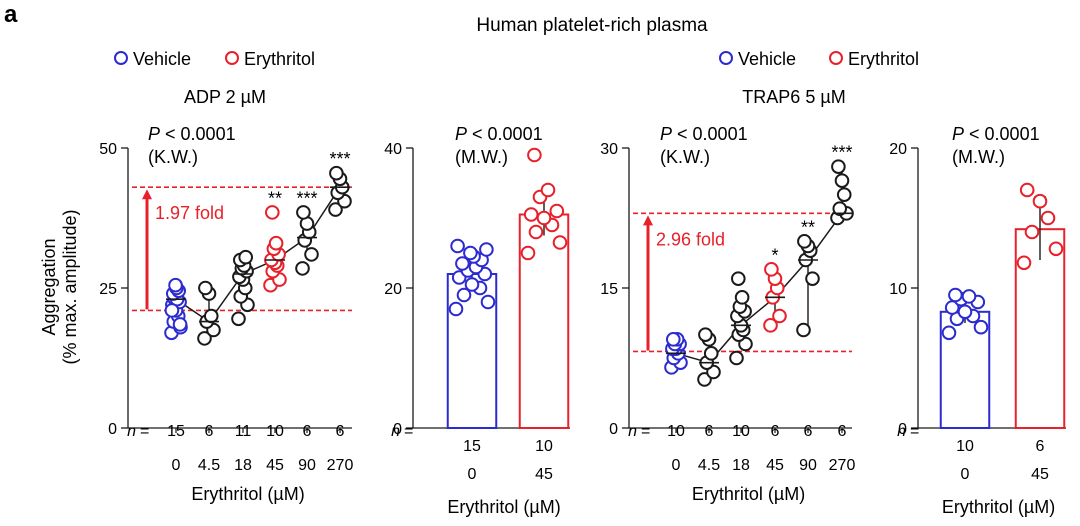  I want to click on y-tick-label: 20, so click(393, 289).